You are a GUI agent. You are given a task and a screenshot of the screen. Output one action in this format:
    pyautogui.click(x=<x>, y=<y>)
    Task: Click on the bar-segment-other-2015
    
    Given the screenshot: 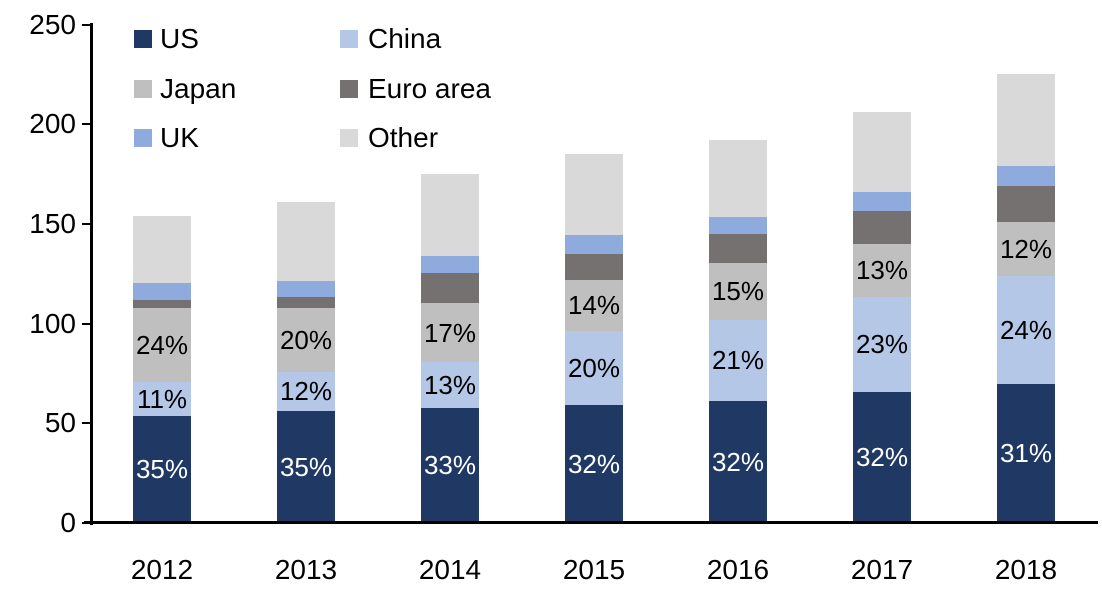 What is the action you would take?
    pyautogui.click(x=594, y=195)
    